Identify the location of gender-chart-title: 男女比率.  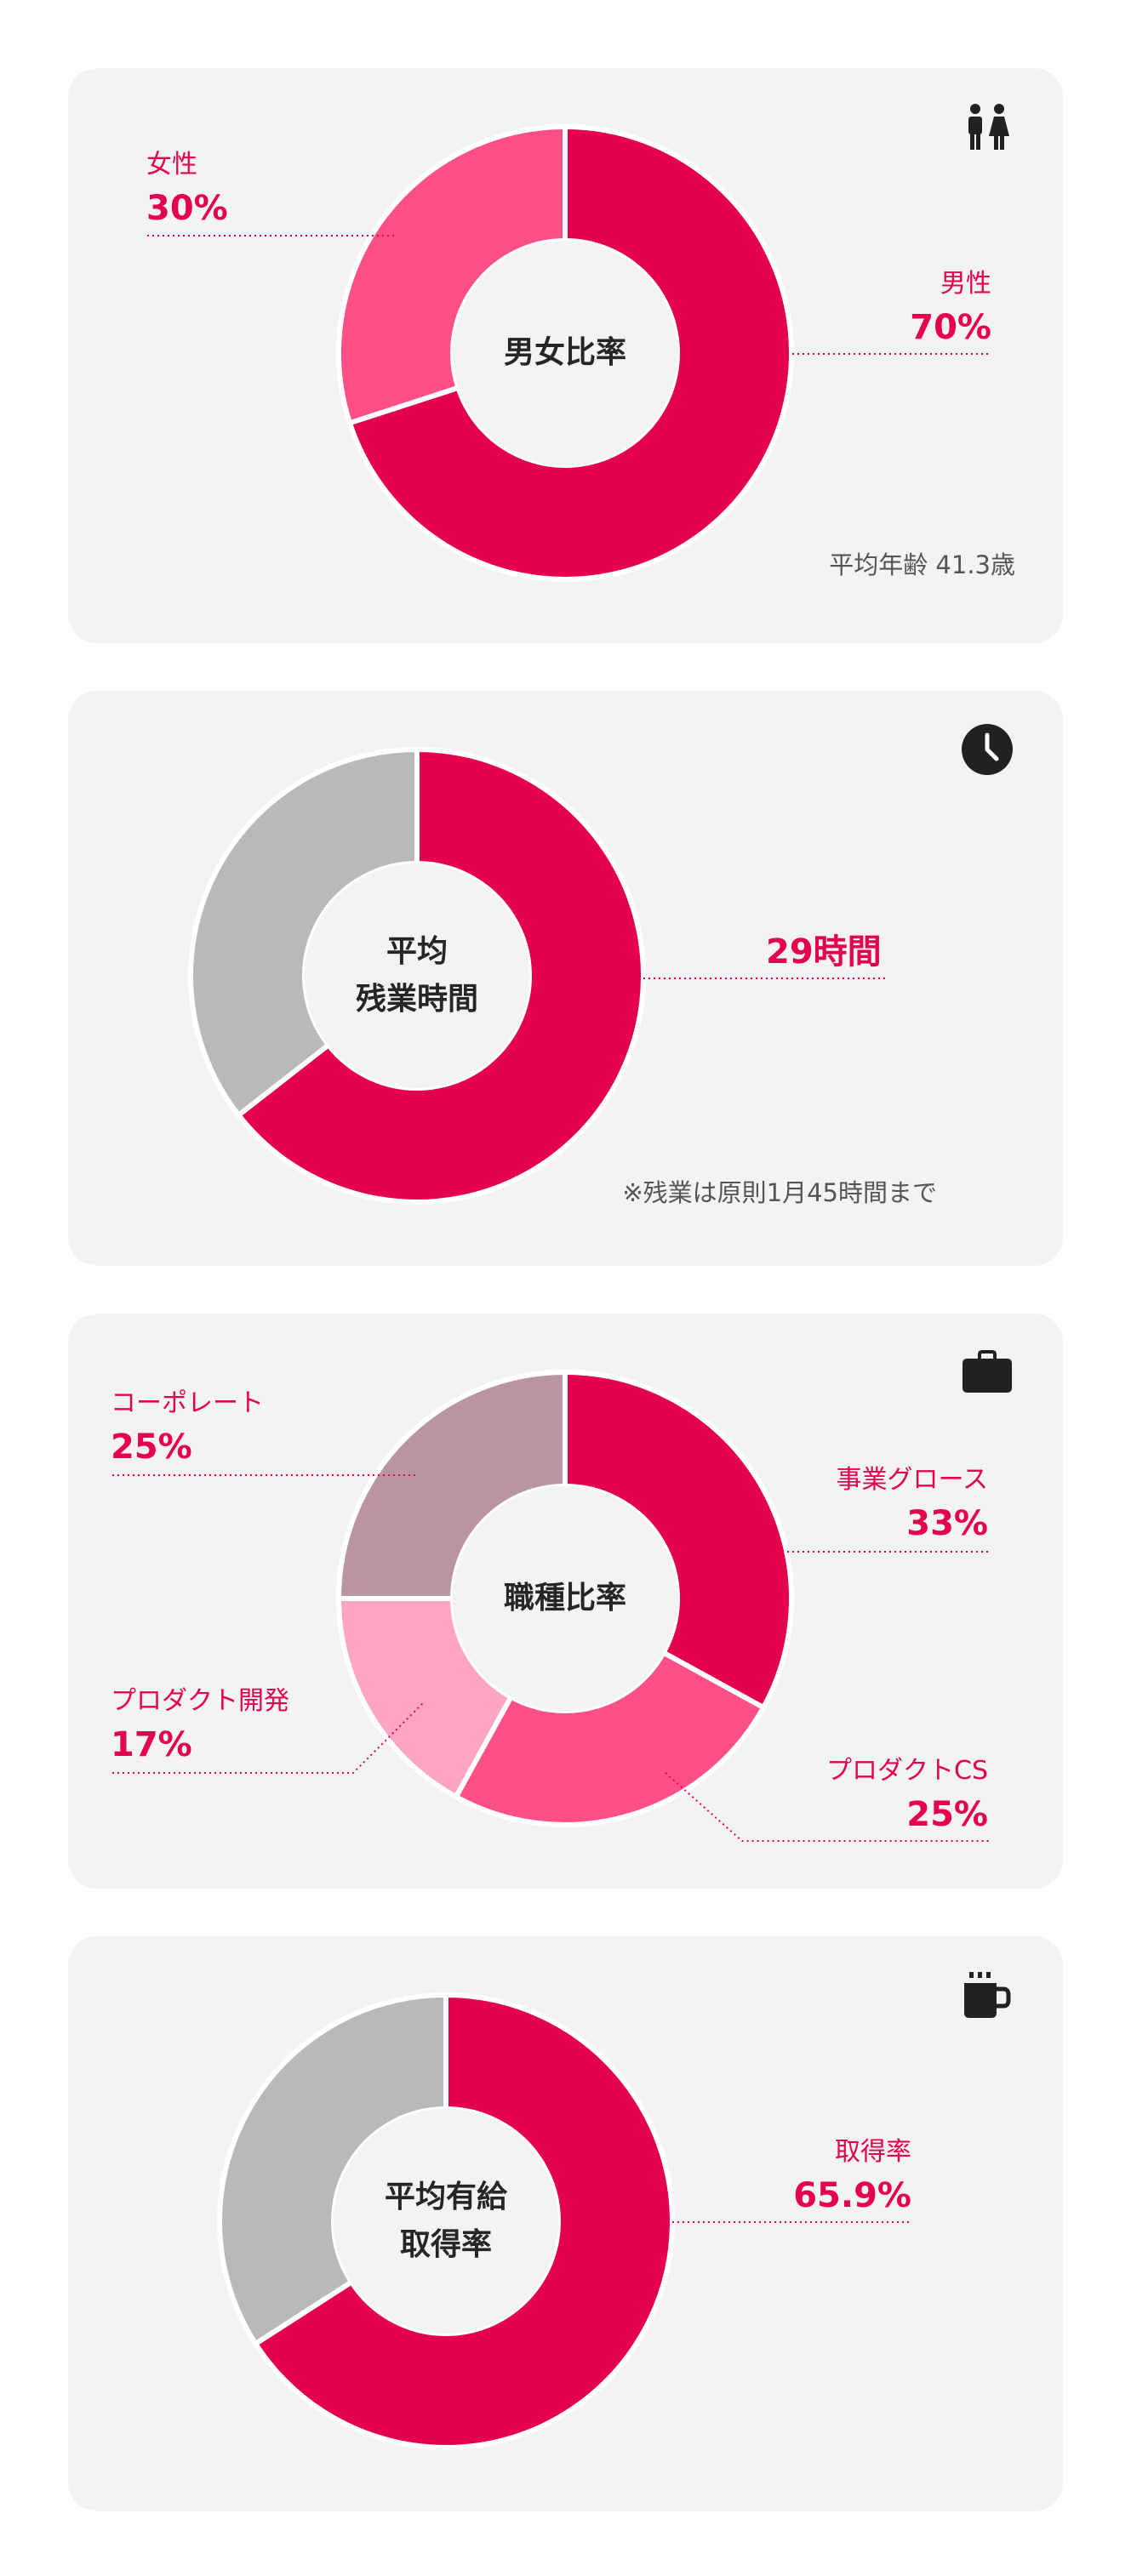
(565, 353).